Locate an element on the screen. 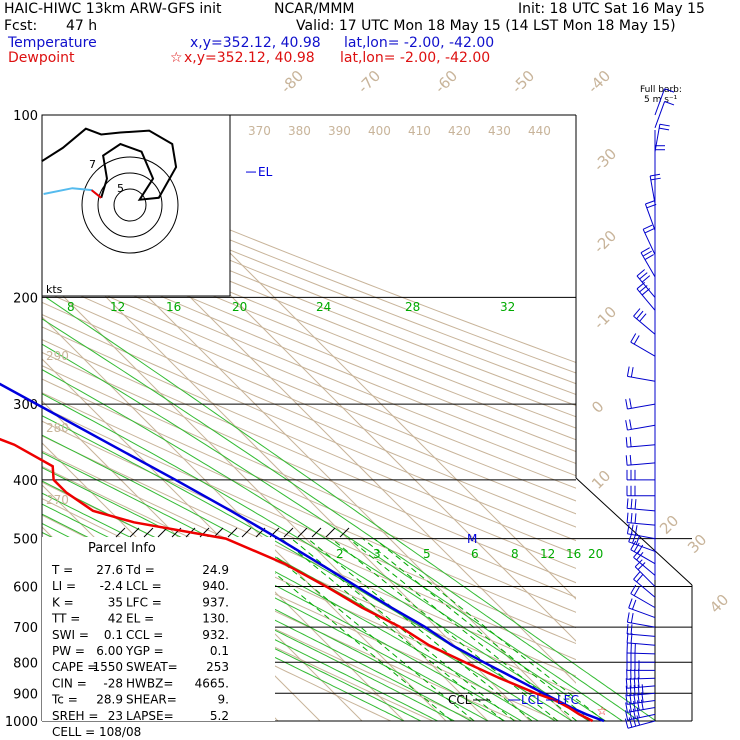 The image size is (740, 740). parcel-value: 28.9 is located at coordinates (109, 700).